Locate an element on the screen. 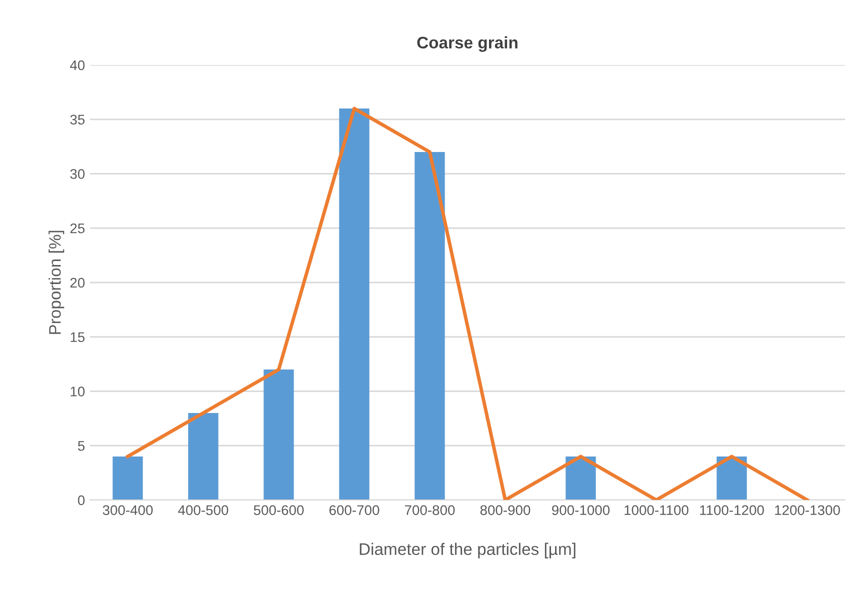 This screenshot has height=592, width=849. x-tick-label: 1000-1100 is located at coordinates (656, 510).